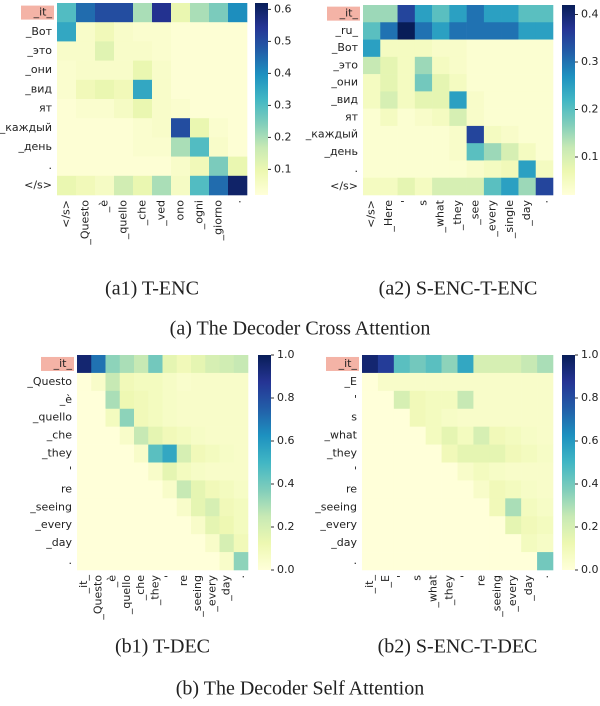  What do you see at coordinates (342, 453) in the screenshot?
I see `row-label: _they` at bounding box center [342, 453].